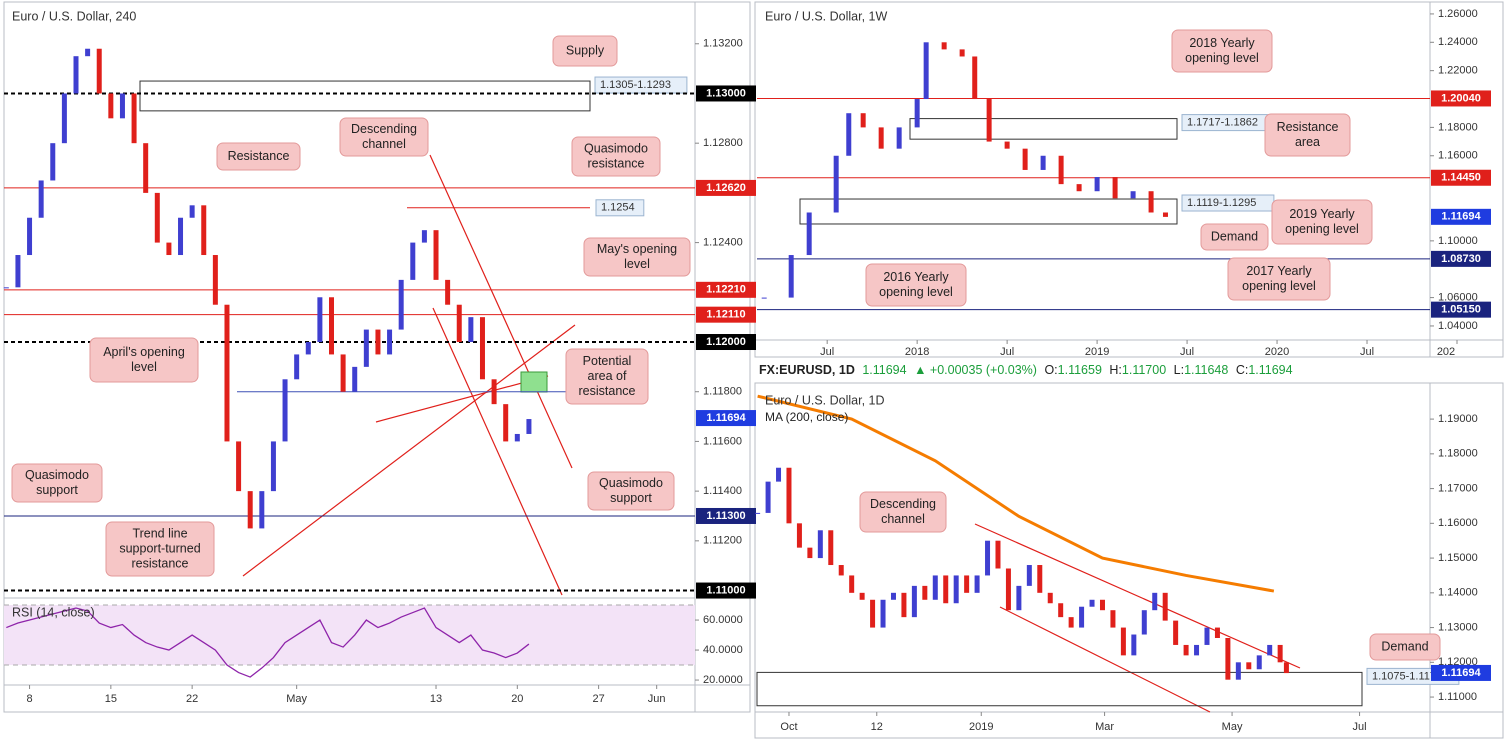 The image size is (1507, 741). Describe the element at coordinates (723, 680) in the screenshot. I see `y-tick-label: 20.0000` at that location.